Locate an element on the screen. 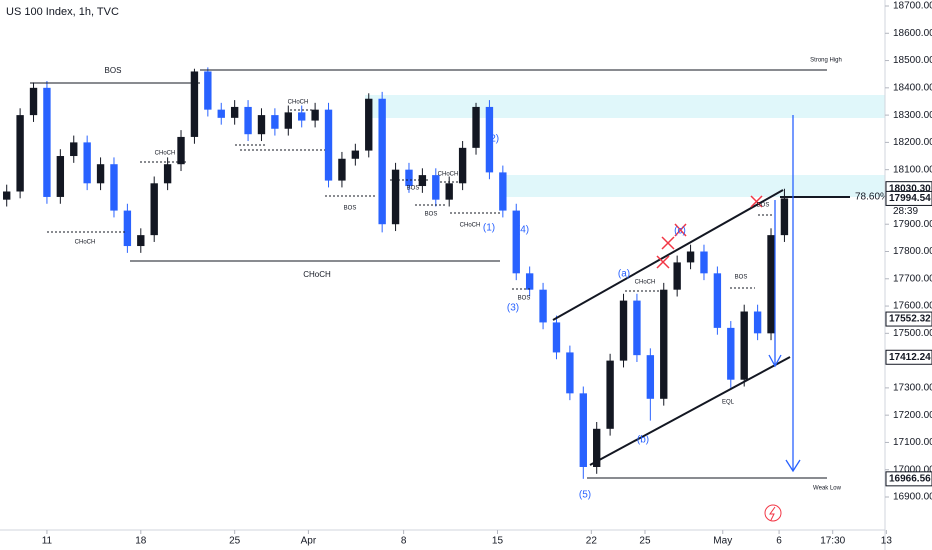 This screenshot has width=932, height=550. x-marks is located at coordinates (709, 232).